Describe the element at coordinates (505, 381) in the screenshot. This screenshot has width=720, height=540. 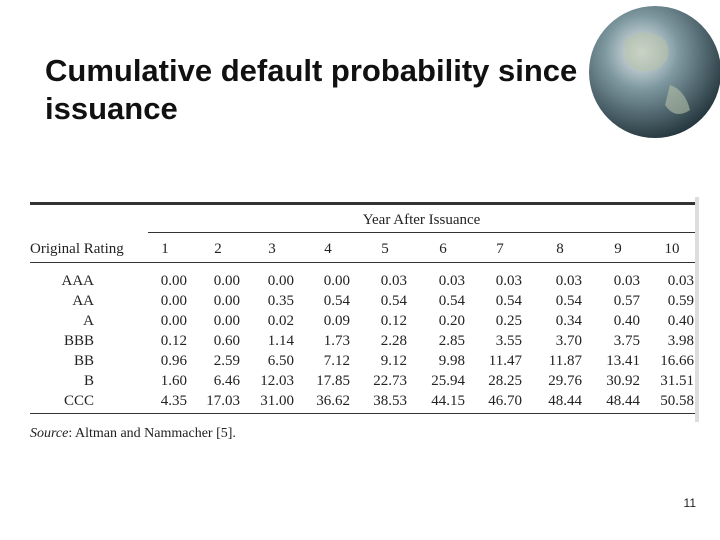
I see `cell: 28.25` at that location.